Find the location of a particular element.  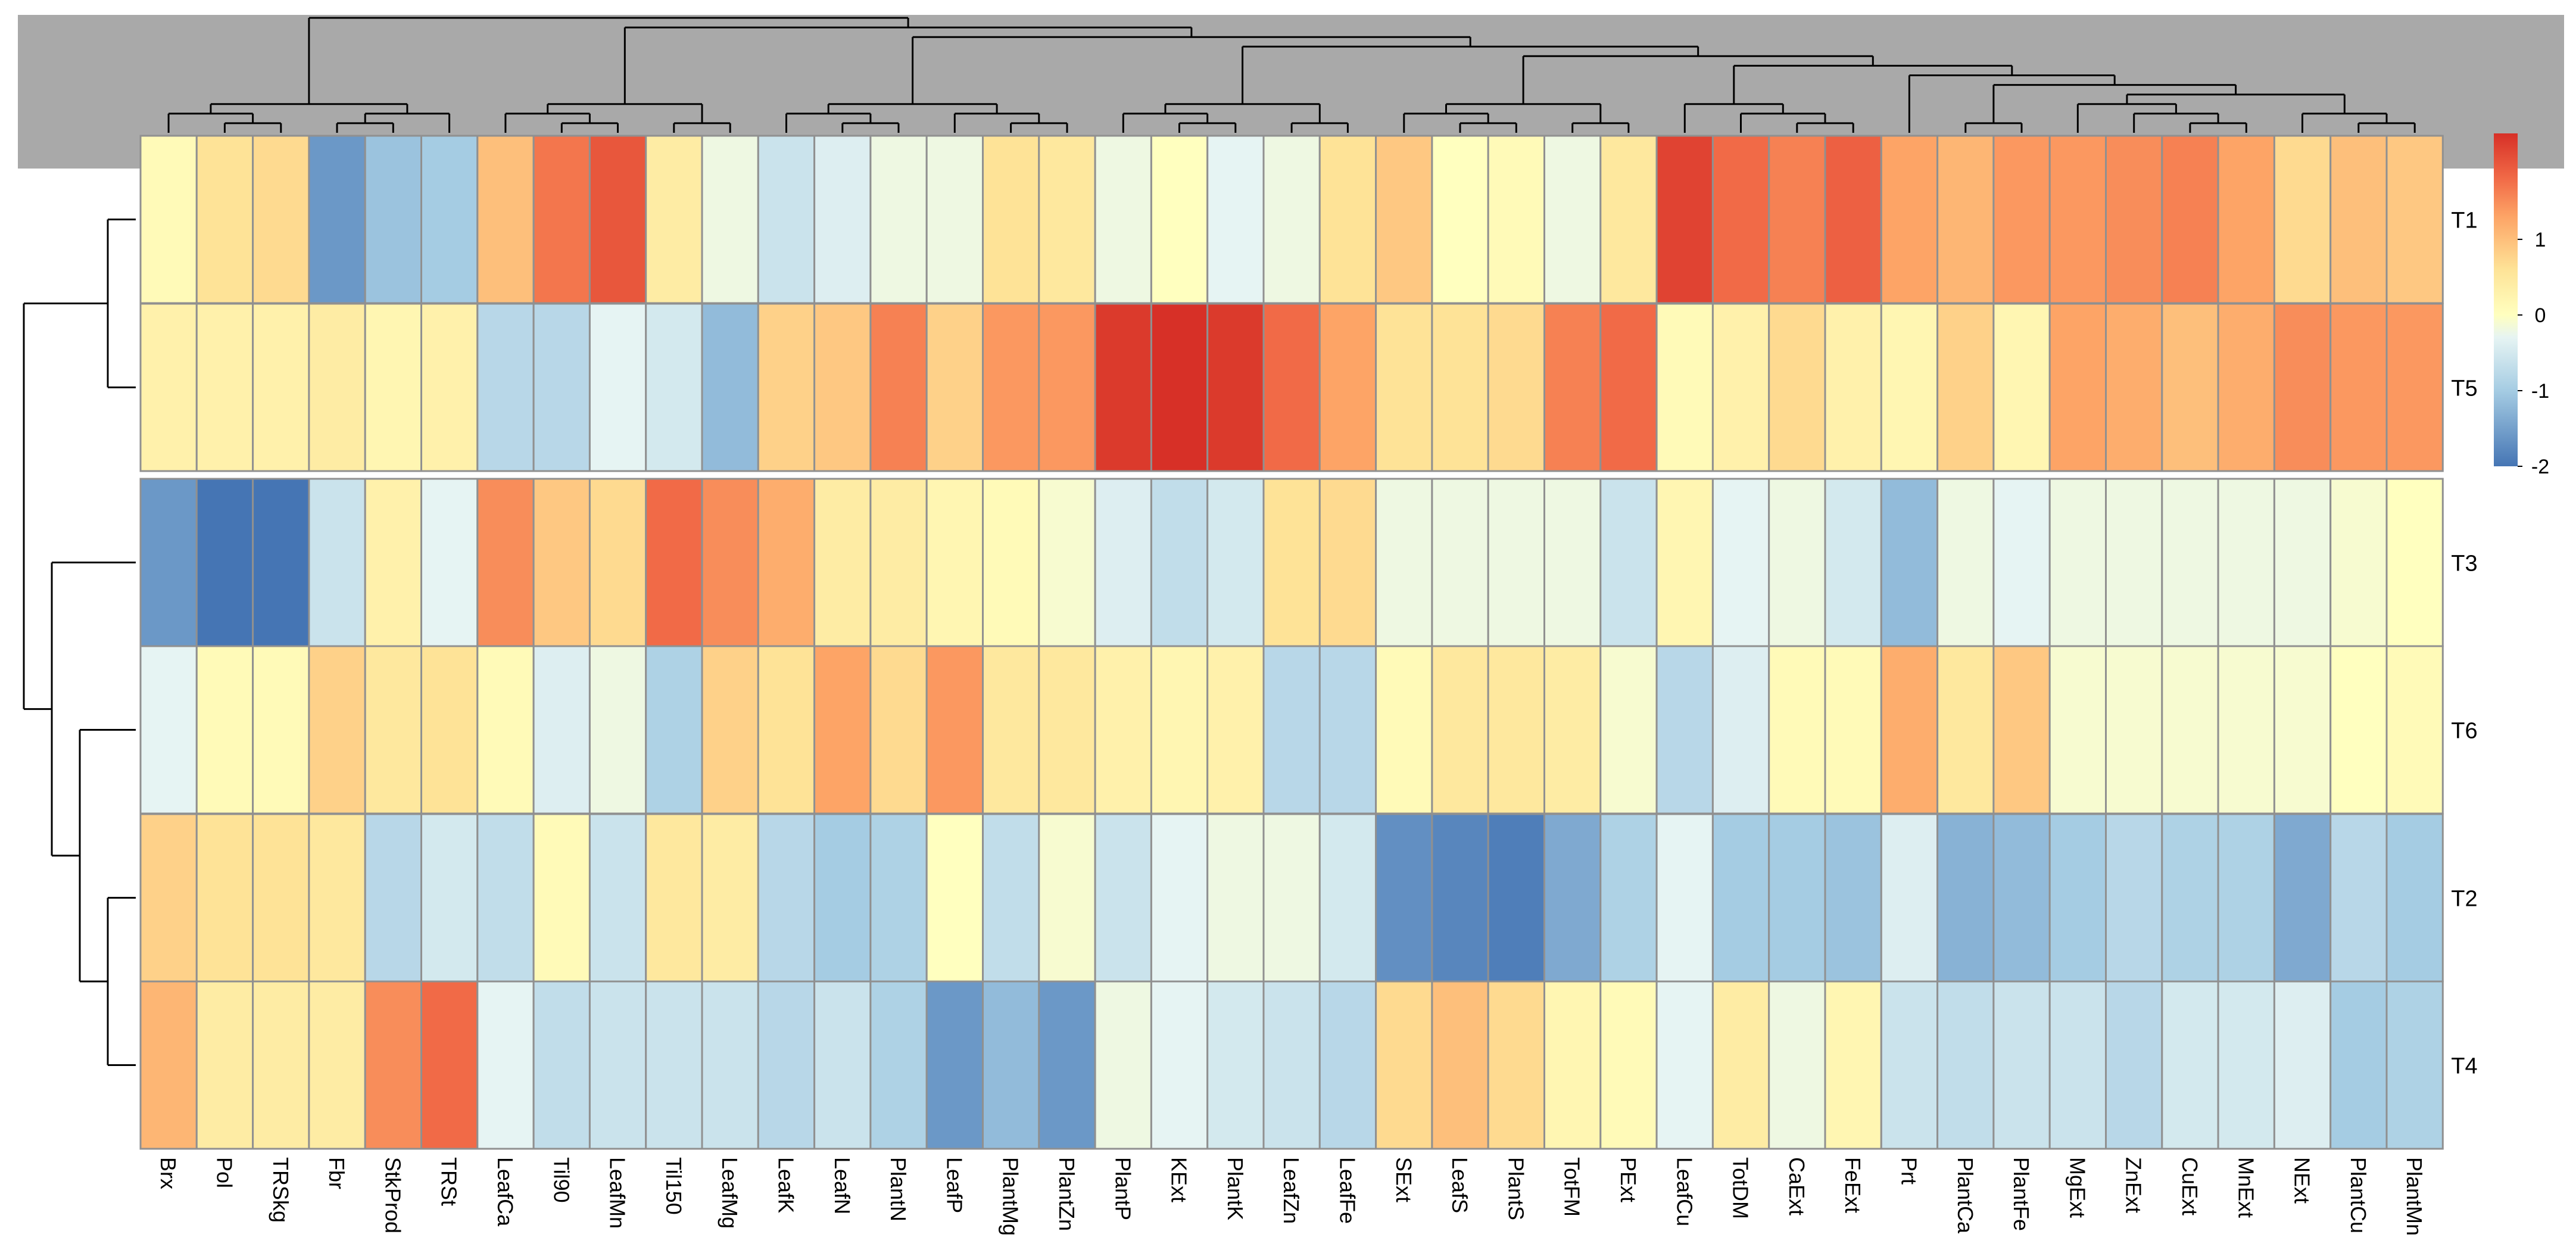

column-label: FeExt is located at coordinates (1853, 1185).